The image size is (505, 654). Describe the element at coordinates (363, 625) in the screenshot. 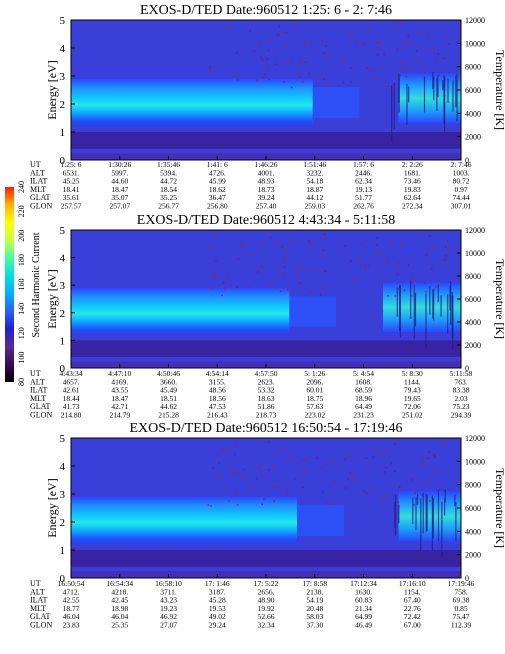

I see `ephemeris-cell: 46.49` at that location.